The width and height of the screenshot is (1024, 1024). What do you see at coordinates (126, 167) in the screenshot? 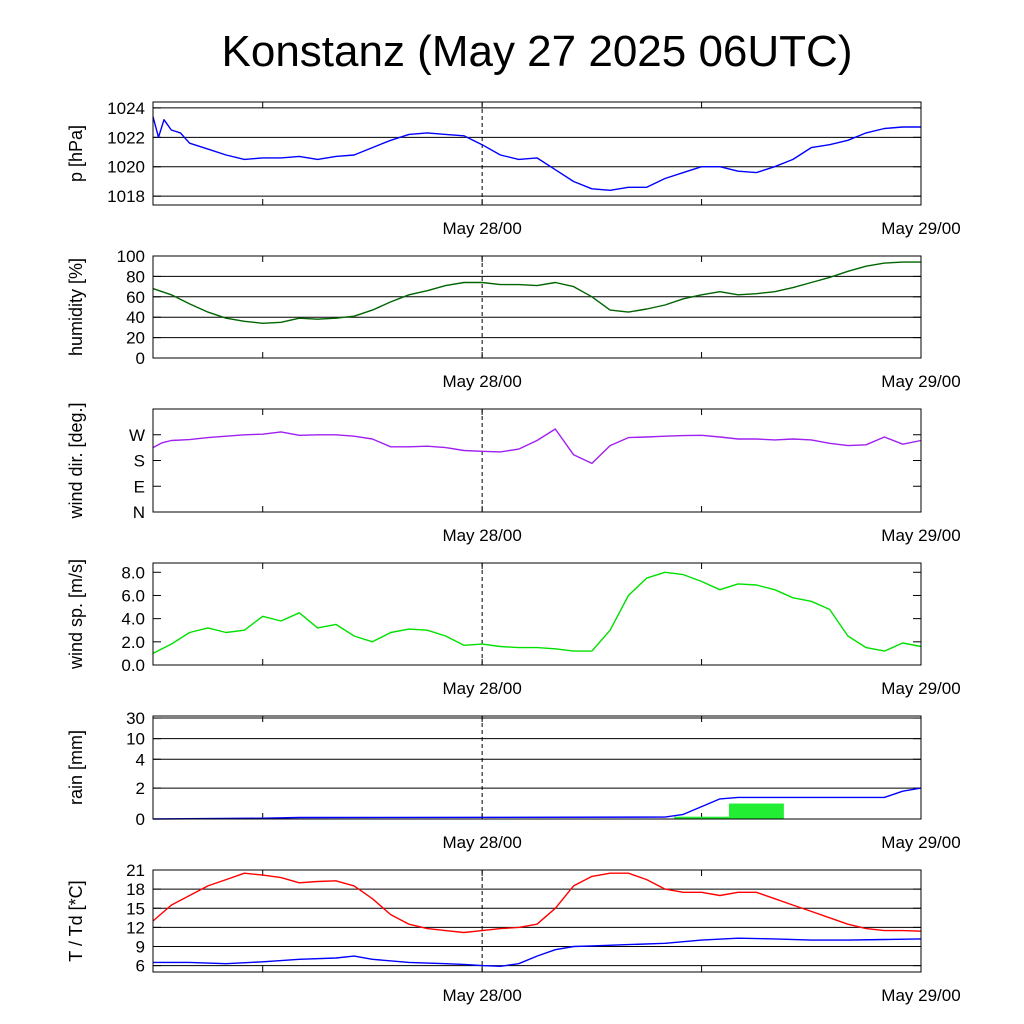
I see `y-tick-label: 1020` at bounding box center [126, 167].